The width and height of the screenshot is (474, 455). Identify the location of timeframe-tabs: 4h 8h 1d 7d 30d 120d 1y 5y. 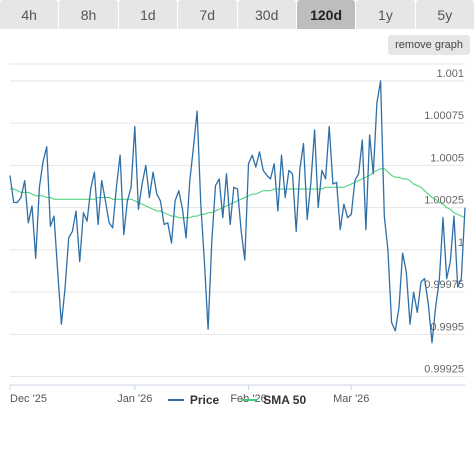
(237, 15).